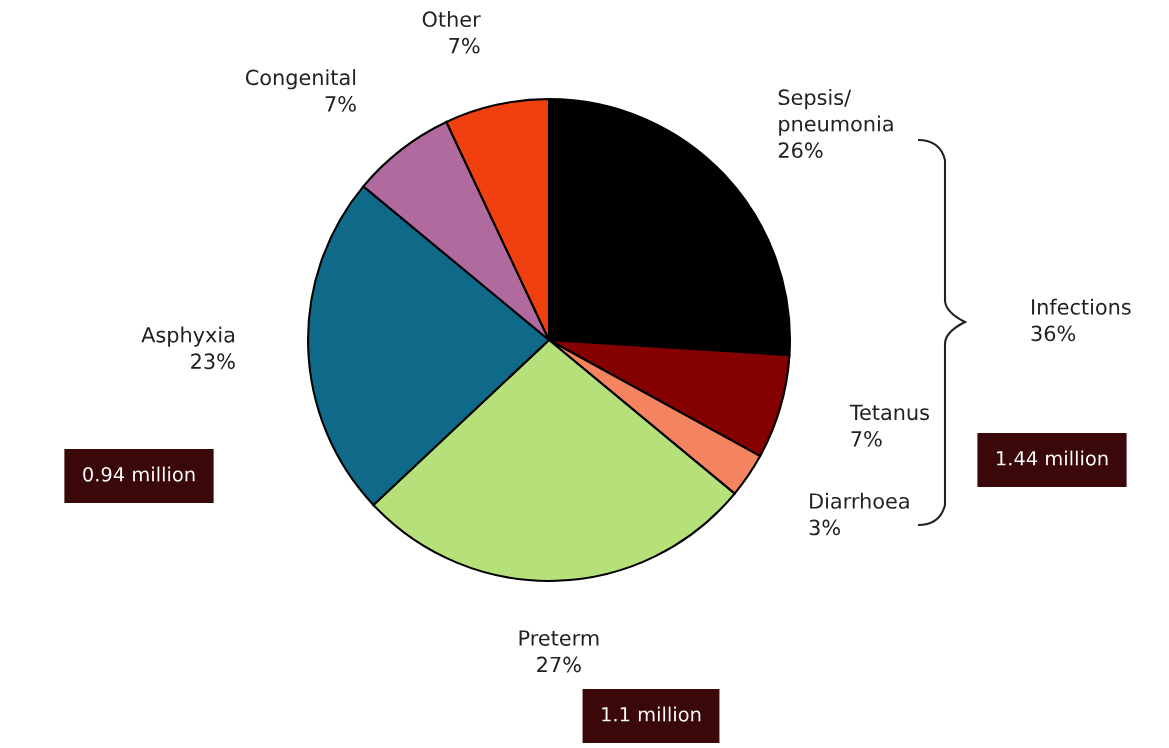 The width and height of the screenshot is (1169, 748). Describe the element at coordinates (1081, 320) in the screenshot. I see `text: Infections 36%` at that location.